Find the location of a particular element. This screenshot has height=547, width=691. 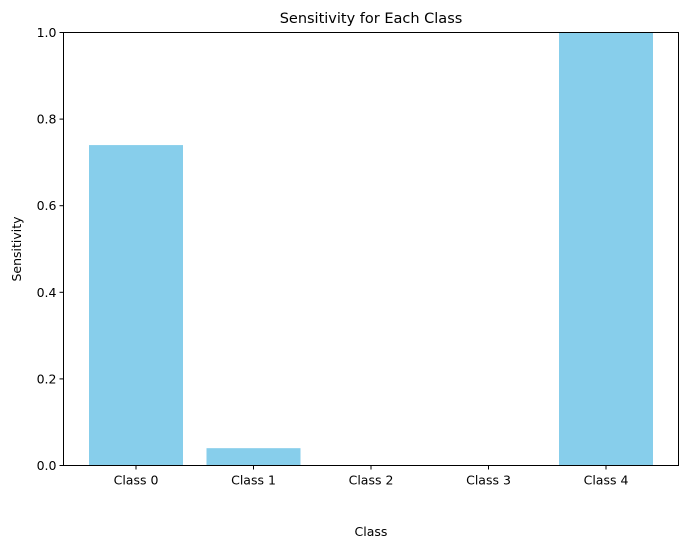

y-tick-label: 0.4 is located at coordinates (47, 292).